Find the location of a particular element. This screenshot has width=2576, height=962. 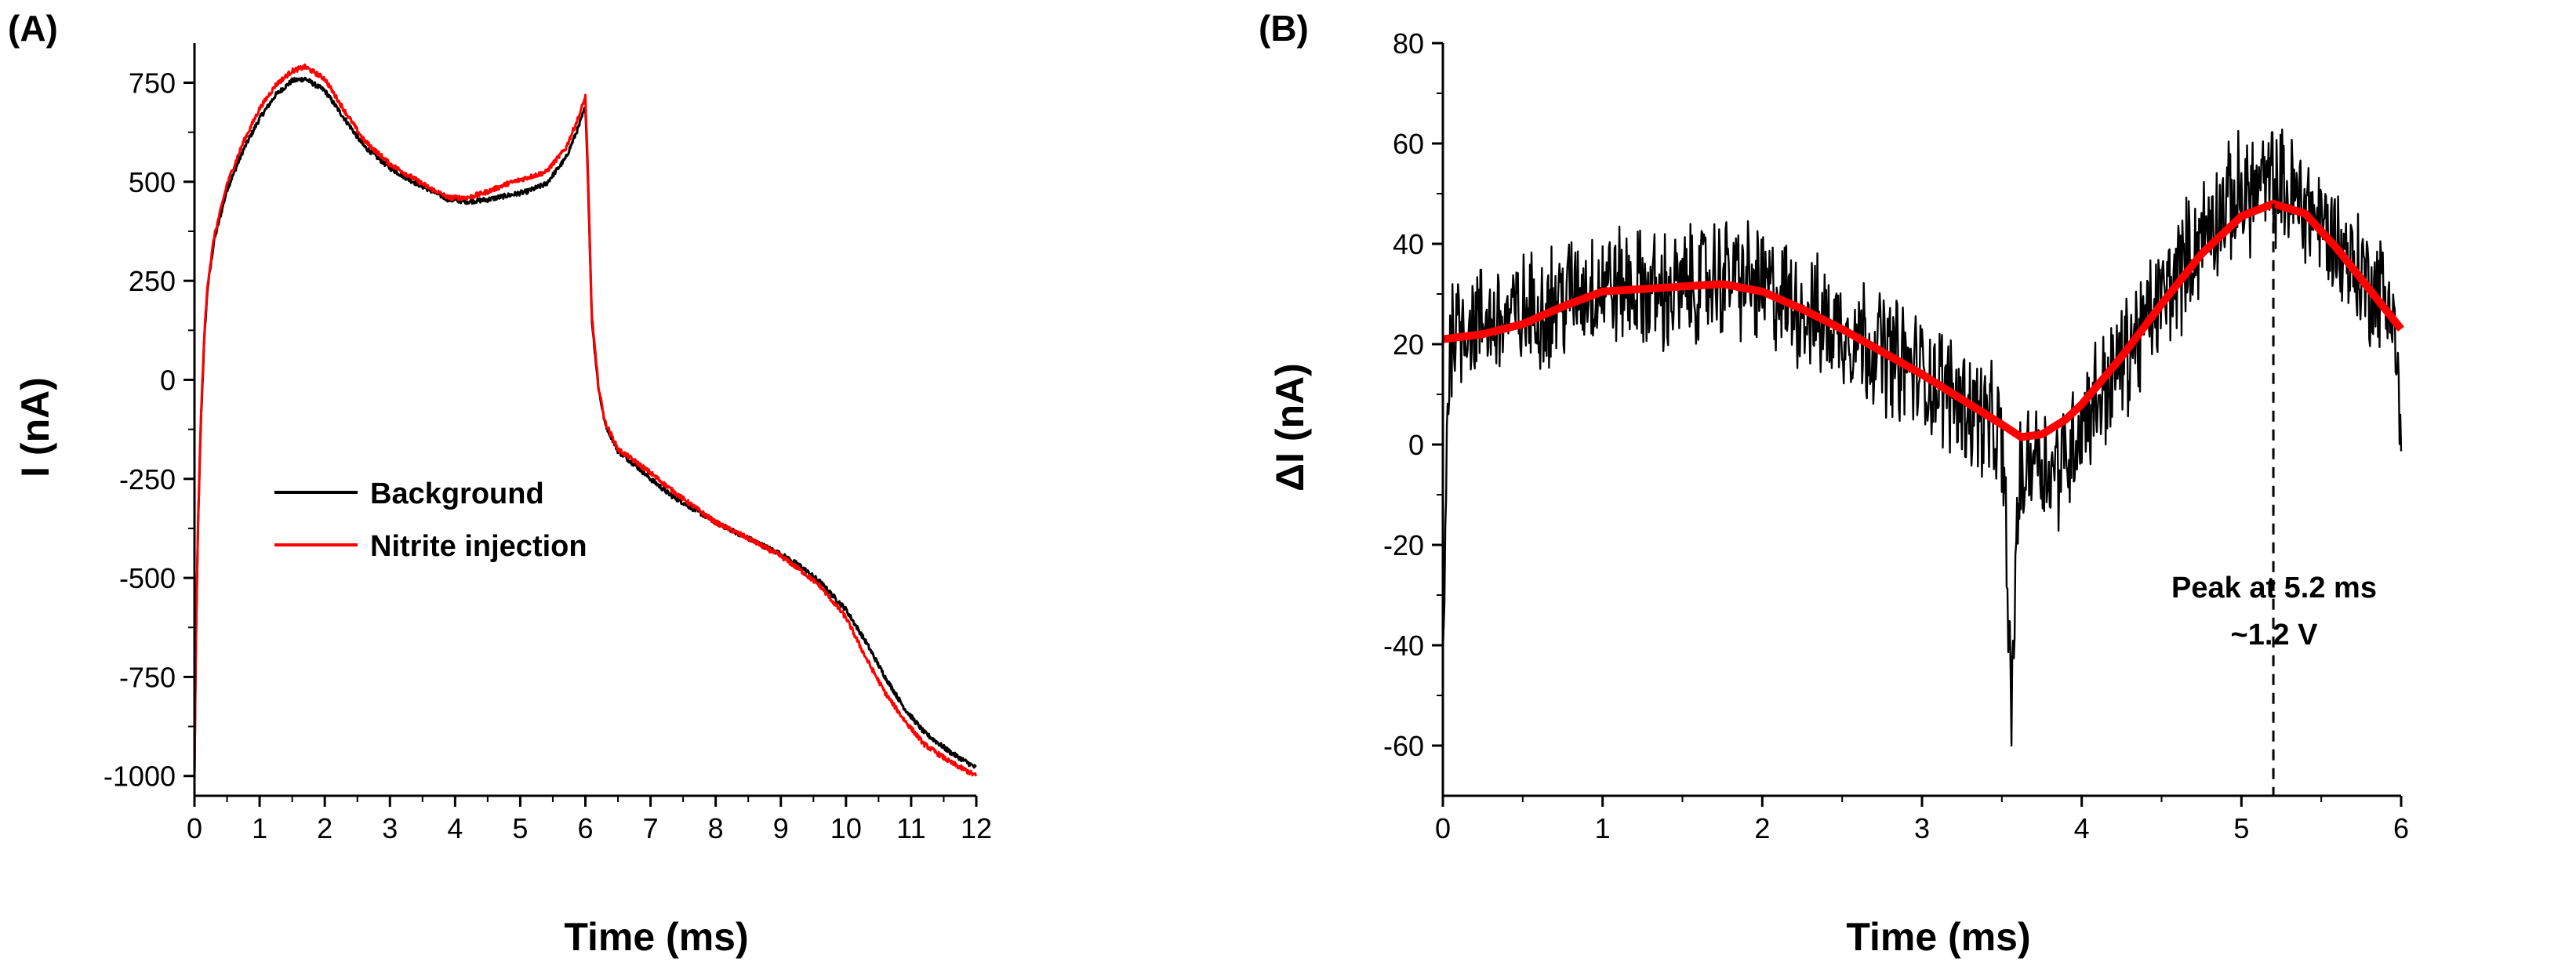

panel-b-y-tick-label--60: -60 is located at coordinates (1403, 746).